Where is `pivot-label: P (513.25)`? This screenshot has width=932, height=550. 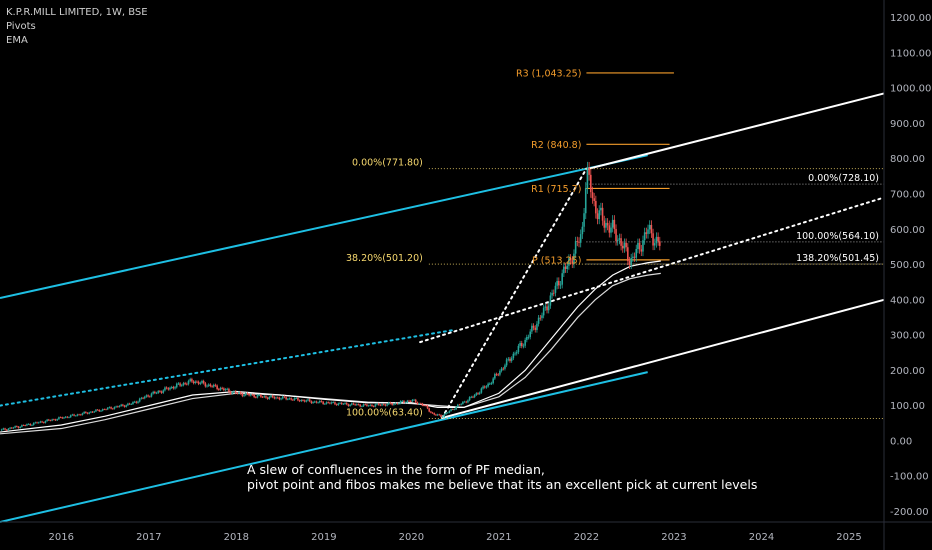 pivot-label: P (513.25) is located at coordinates (556, 260).